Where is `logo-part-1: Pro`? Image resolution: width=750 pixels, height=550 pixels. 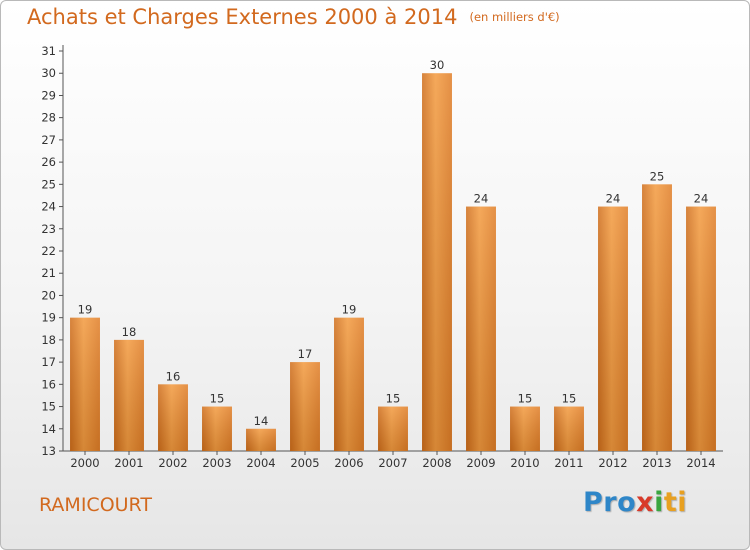 logo-part-1: Pro is located at coordinates (610, 502).